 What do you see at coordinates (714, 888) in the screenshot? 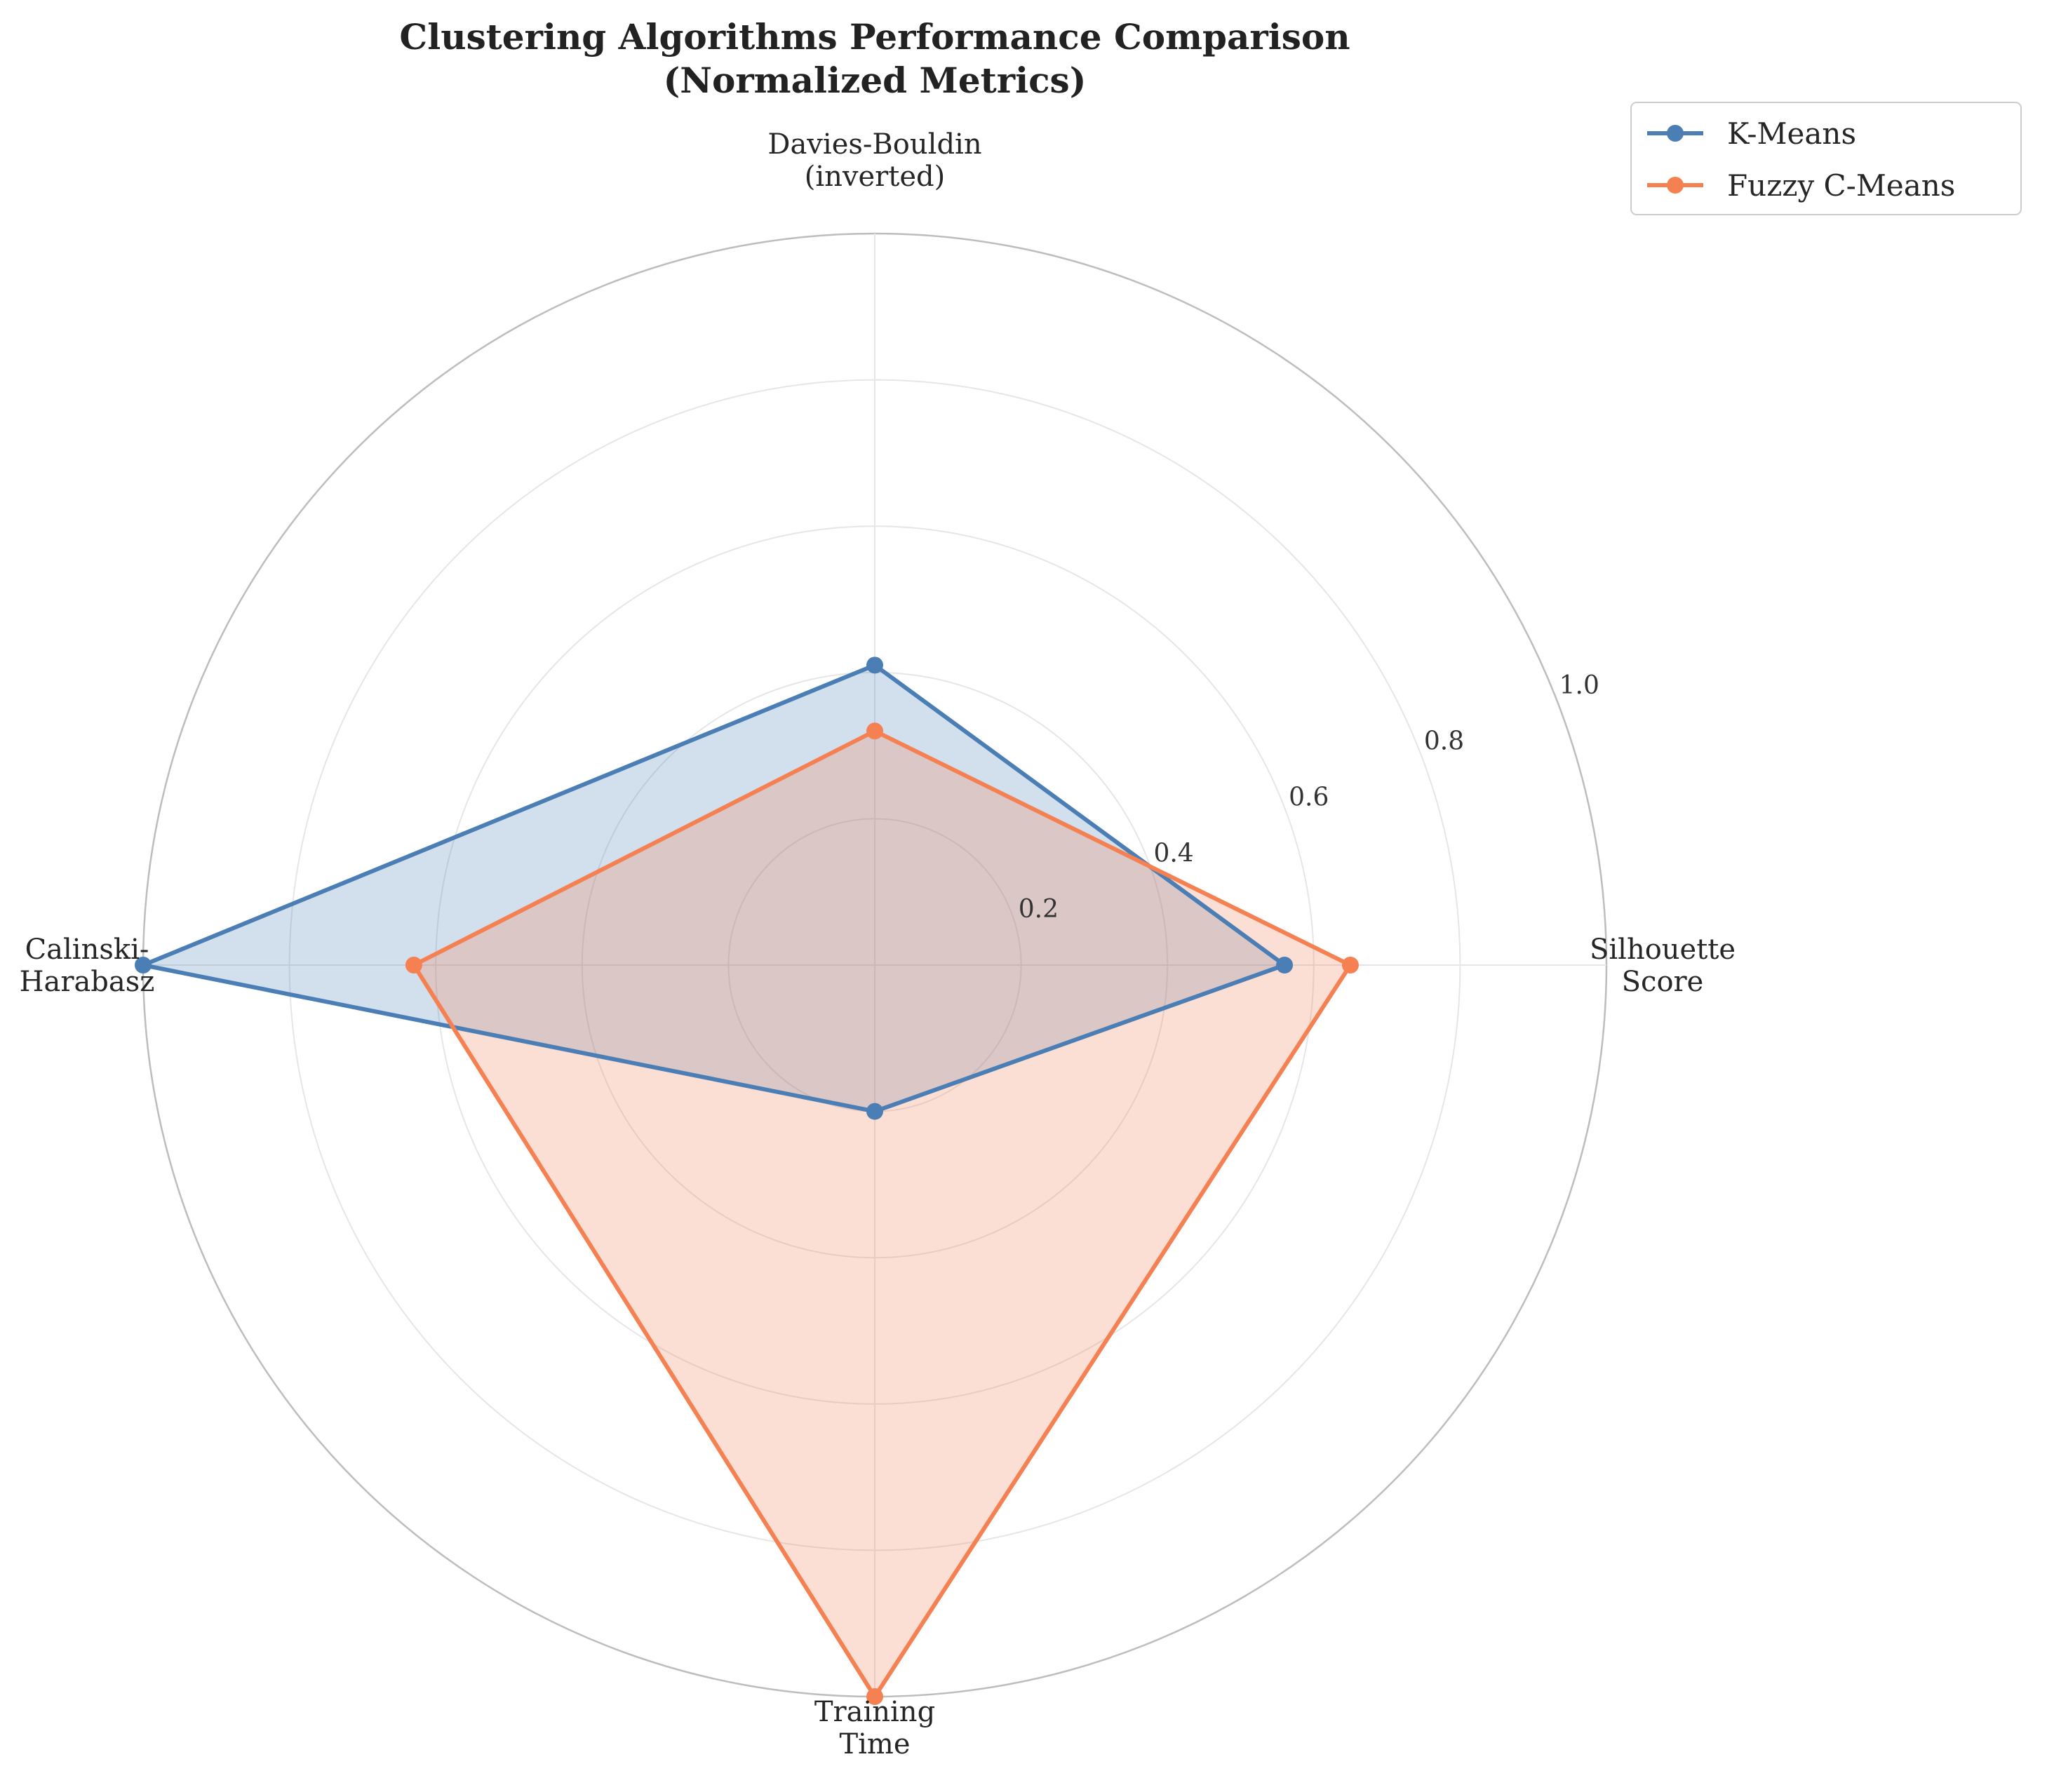
I see `series-area` at bounding box center [714, 888].